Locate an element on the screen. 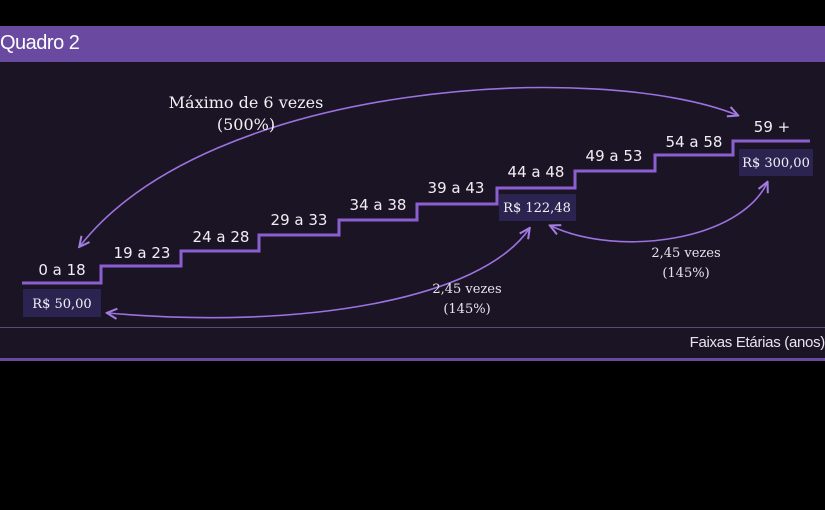  age-band-label: 0 a 18 is located at coordinates (61, 270).